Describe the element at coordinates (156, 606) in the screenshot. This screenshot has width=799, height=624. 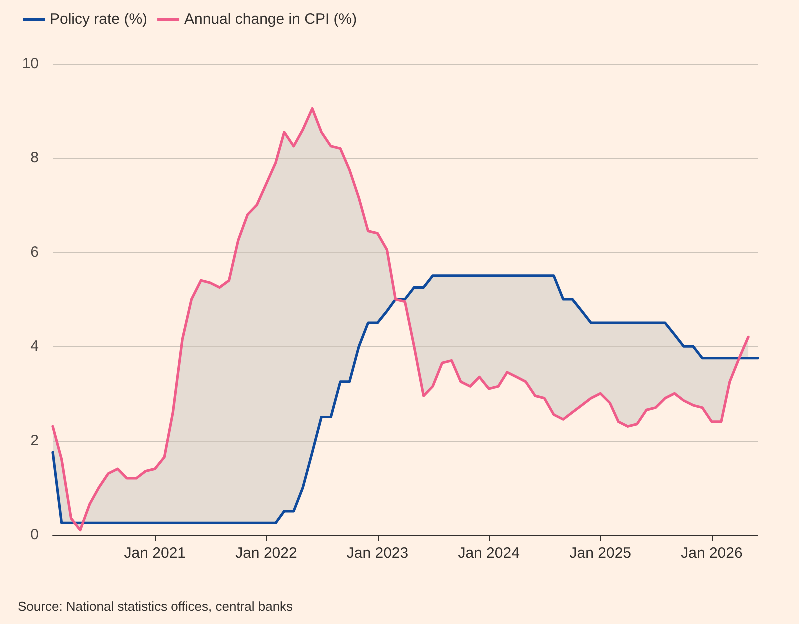
I see `source-note: Source: National statistics offices, central banks` at that location.